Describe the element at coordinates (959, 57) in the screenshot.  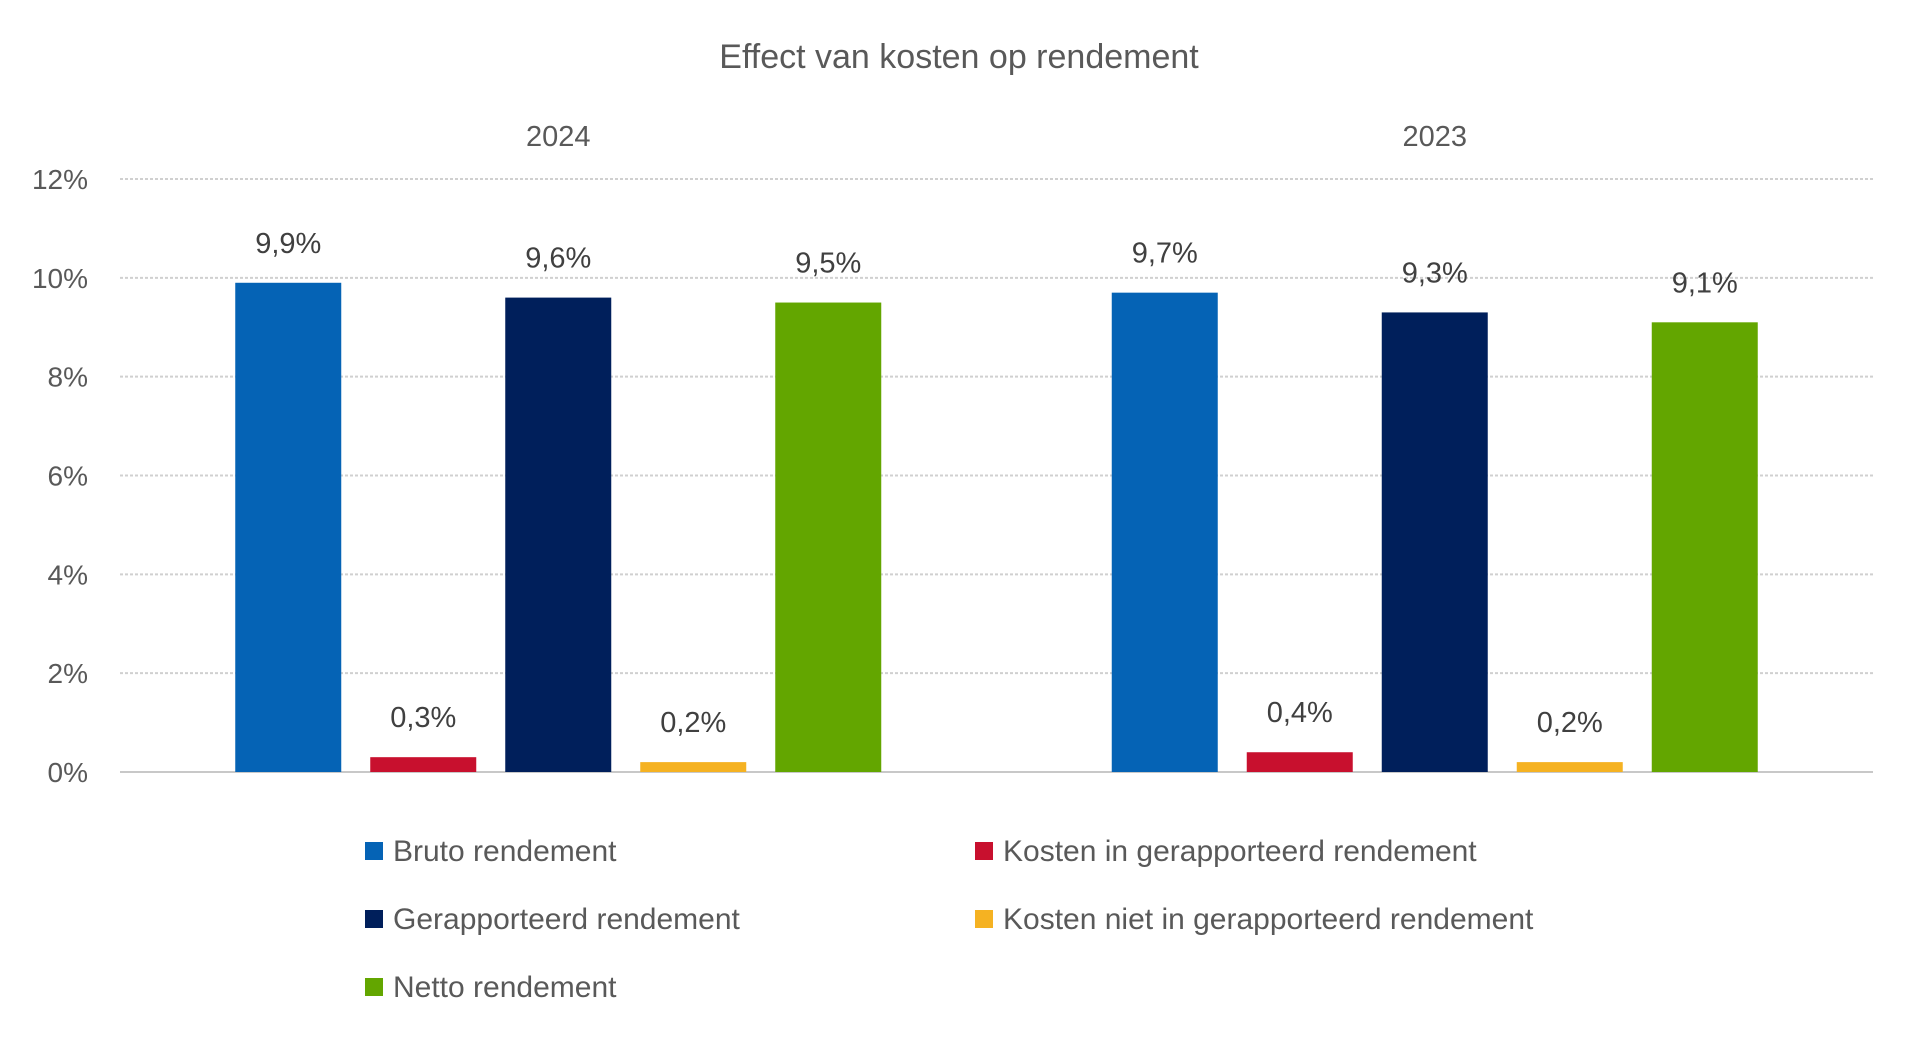
I see `chart-title: Effect van kosten op rendement` at that location.